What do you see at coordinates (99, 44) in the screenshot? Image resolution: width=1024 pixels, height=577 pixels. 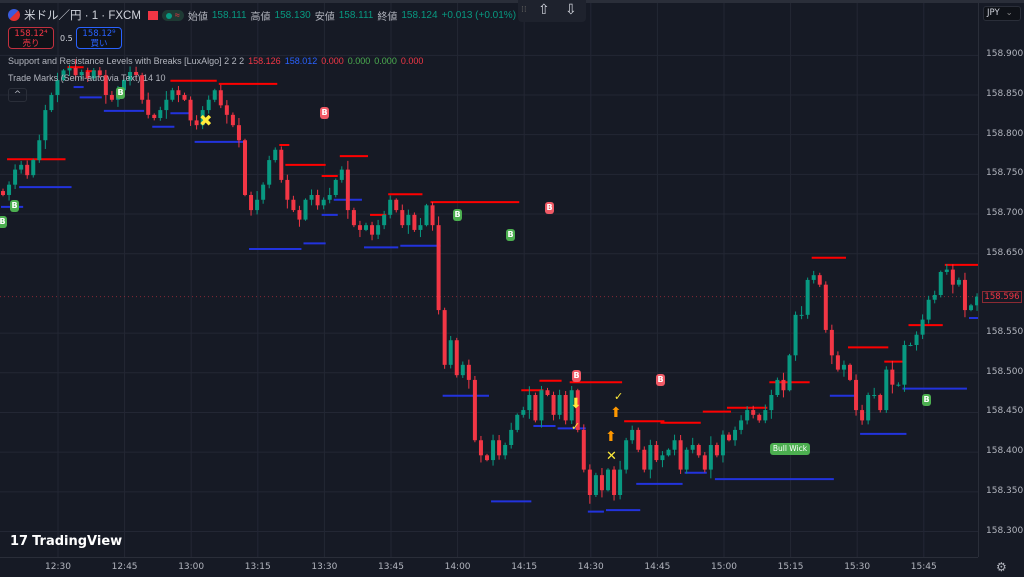 I see `buy-label: 買い` at bounding box center [99, 44].